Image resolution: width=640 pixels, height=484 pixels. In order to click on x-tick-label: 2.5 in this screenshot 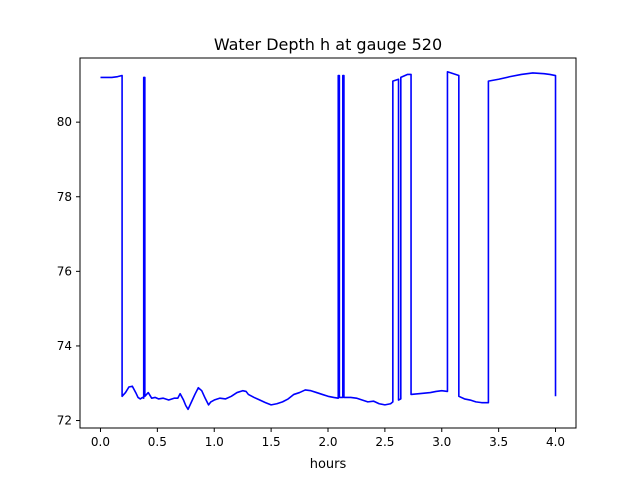, I will do `click(384, 442)`.